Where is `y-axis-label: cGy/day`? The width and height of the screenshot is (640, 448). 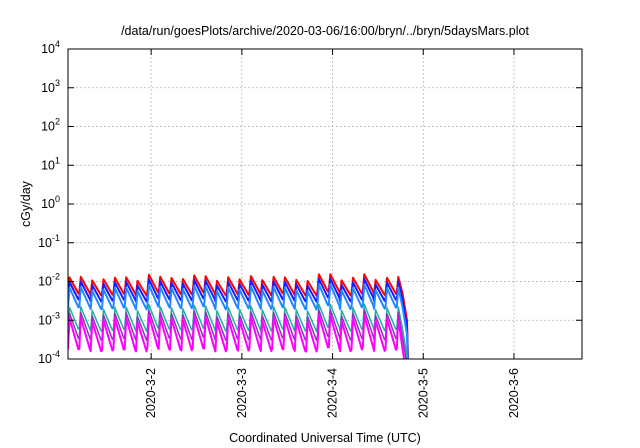
y-axis-label: cGy/day is located at coordinates (26, 203).